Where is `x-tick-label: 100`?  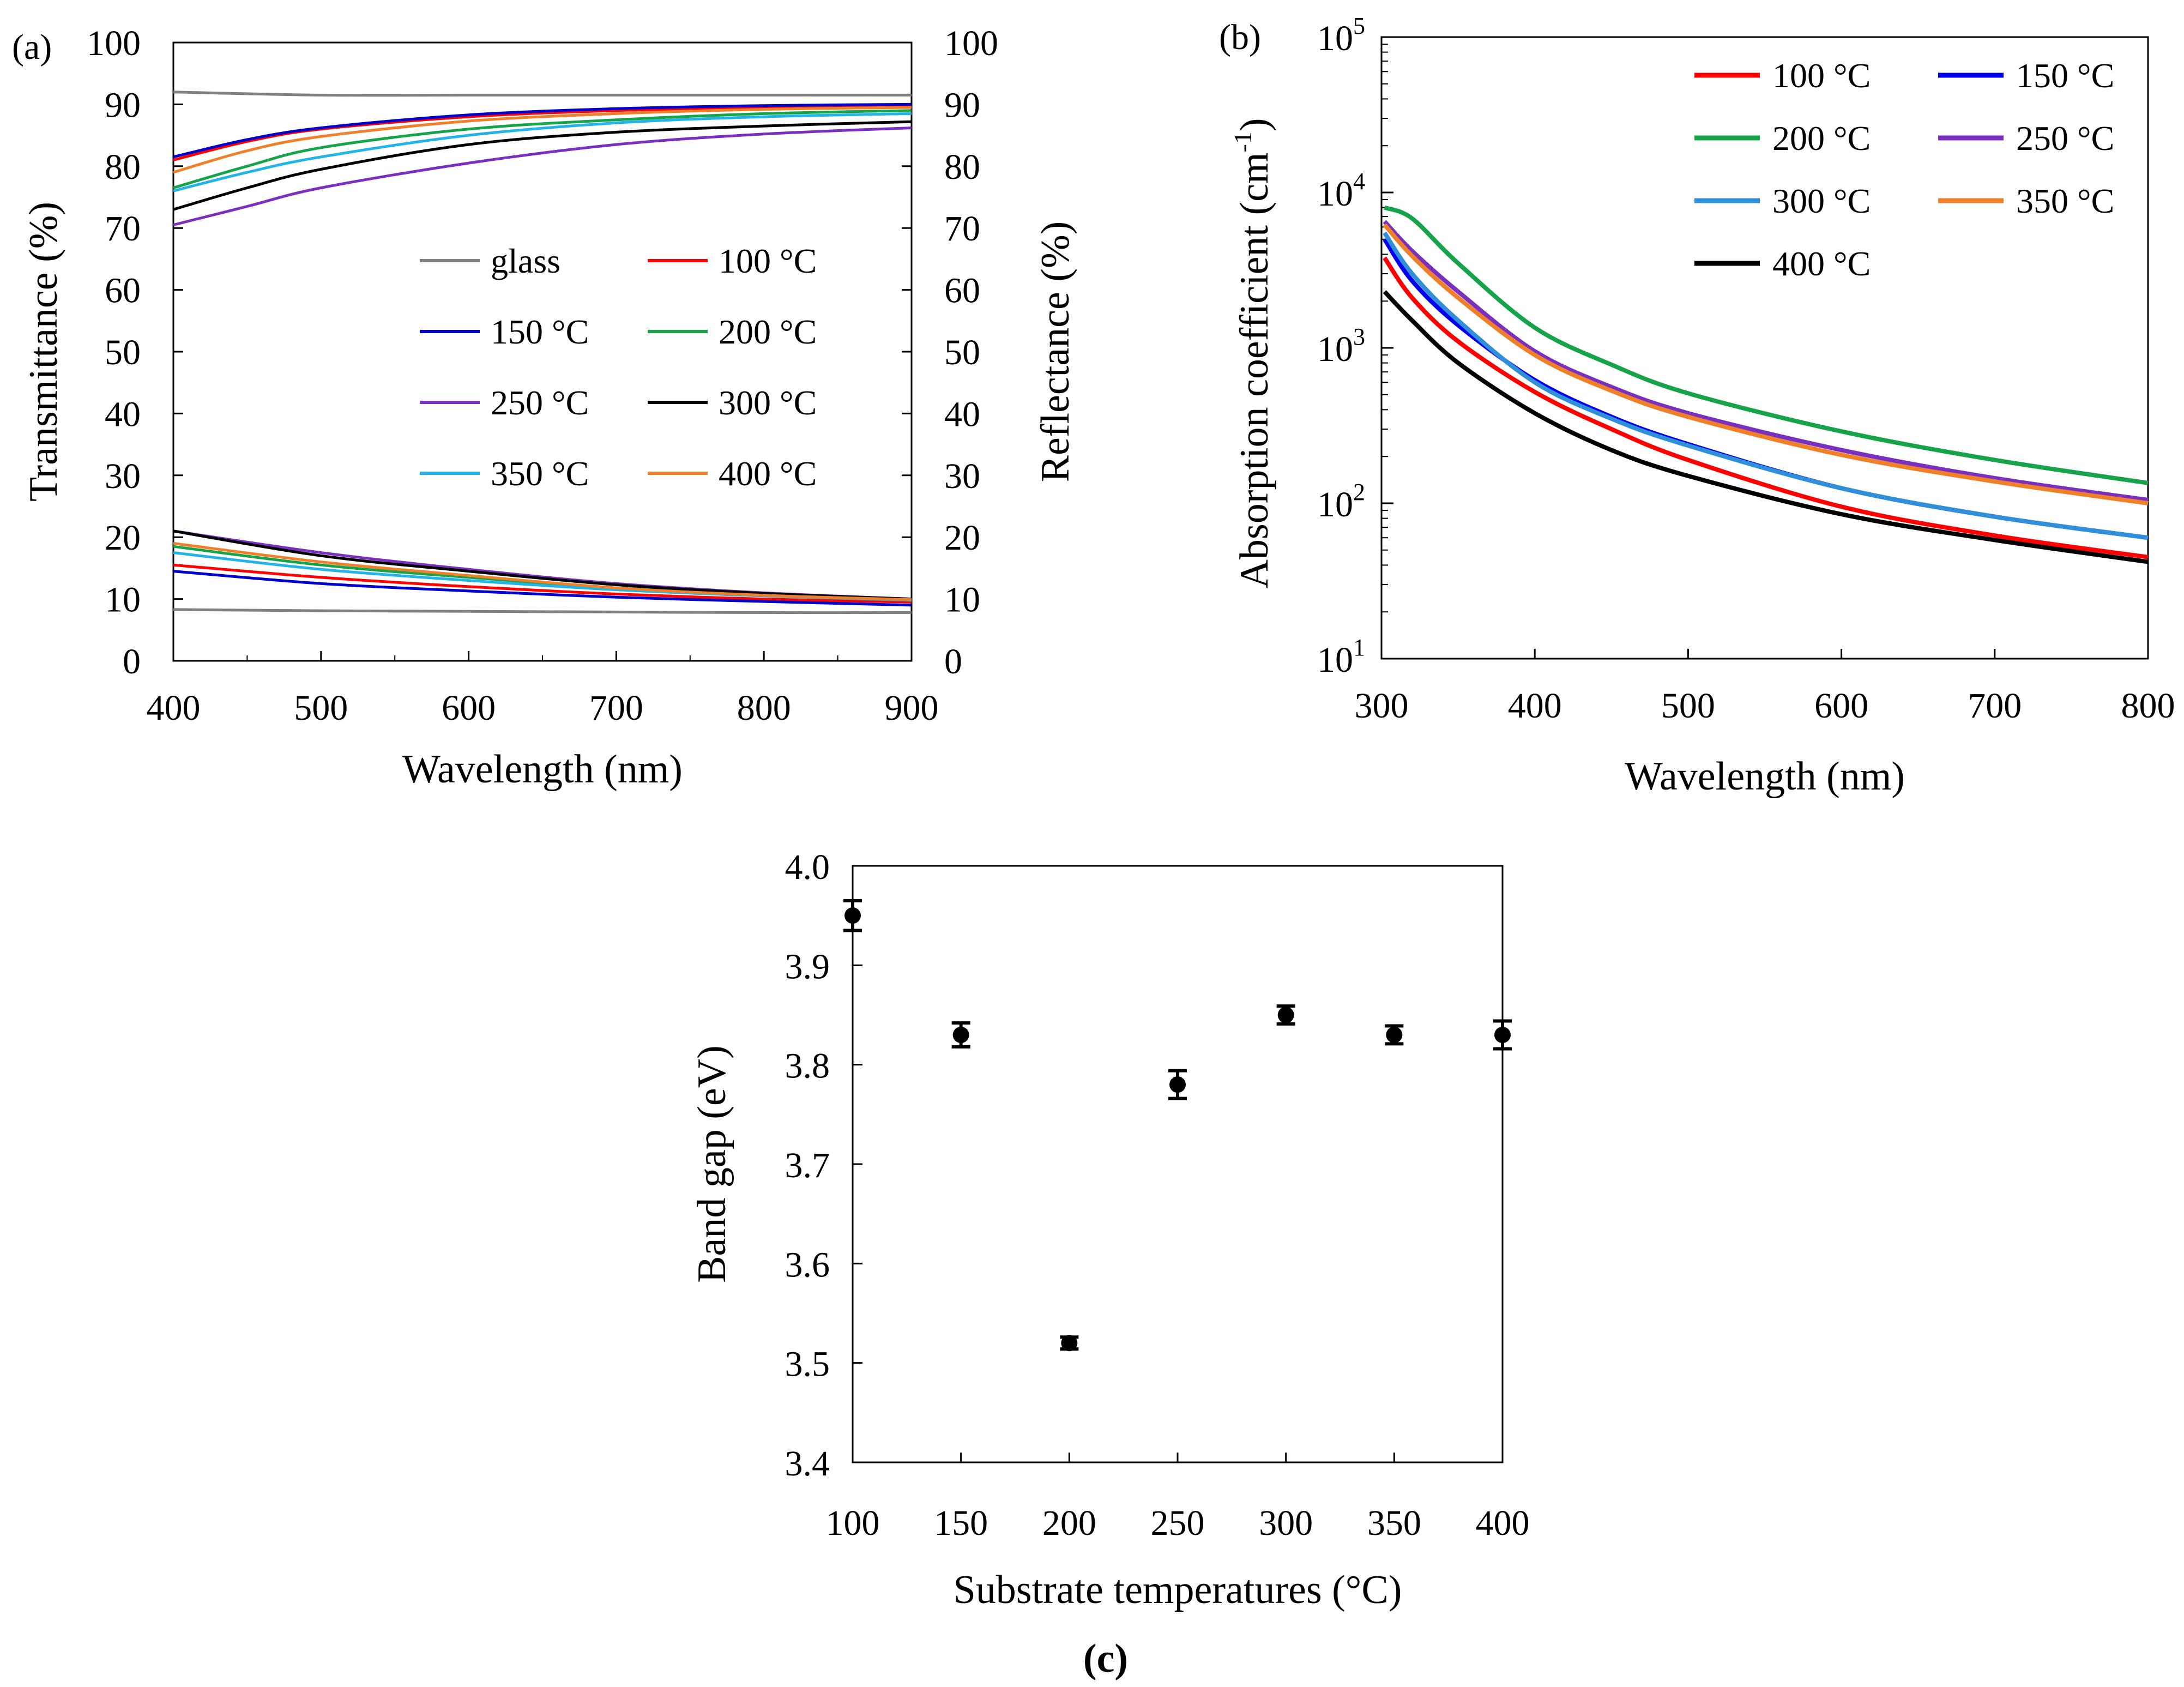 x-tick-label: 100 is located at coordinates (853, 1523).